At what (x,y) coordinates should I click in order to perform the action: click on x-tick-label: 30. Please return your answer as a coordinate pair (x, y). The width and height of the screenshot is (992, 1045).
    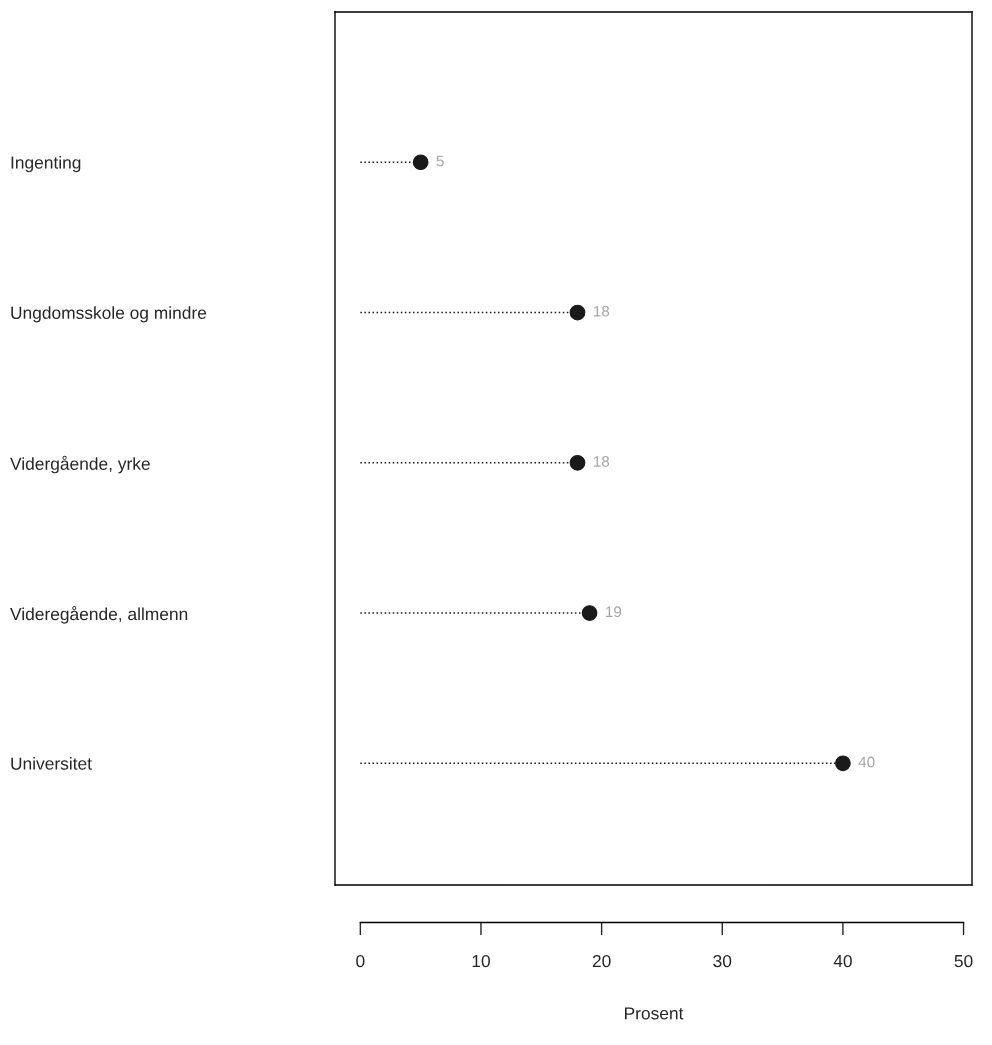
    Looking at the image, I should click on (722, 961).